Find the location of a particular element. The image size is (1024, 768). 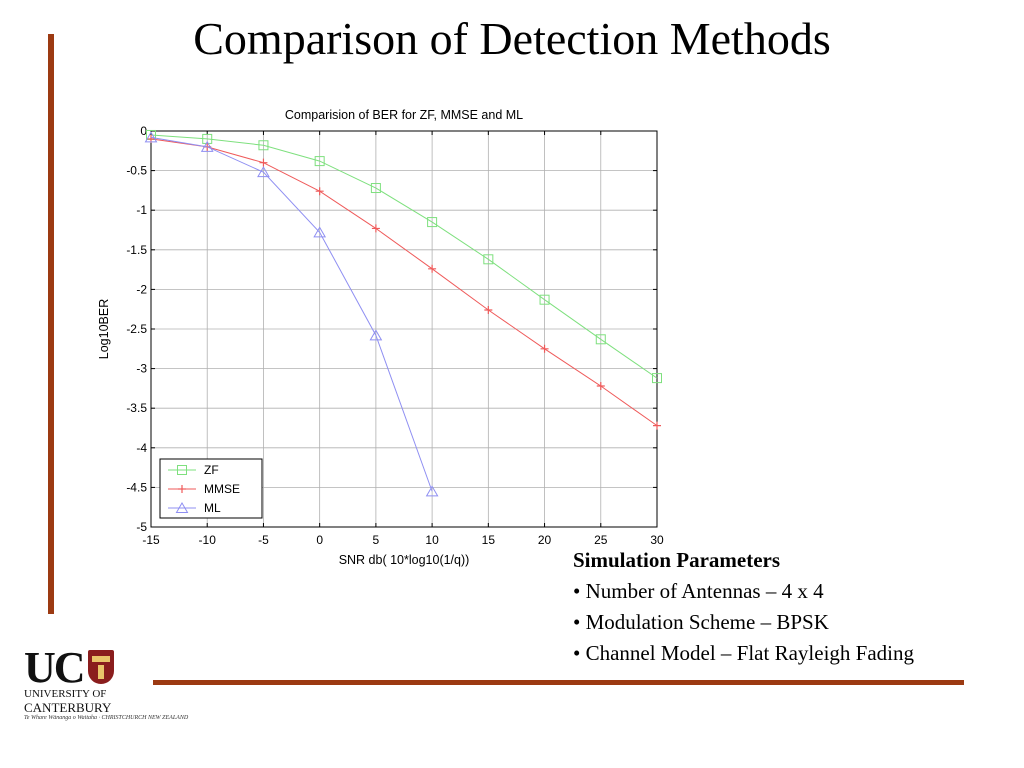

x-tick-label: 10 is located at coordinates (432, 540).